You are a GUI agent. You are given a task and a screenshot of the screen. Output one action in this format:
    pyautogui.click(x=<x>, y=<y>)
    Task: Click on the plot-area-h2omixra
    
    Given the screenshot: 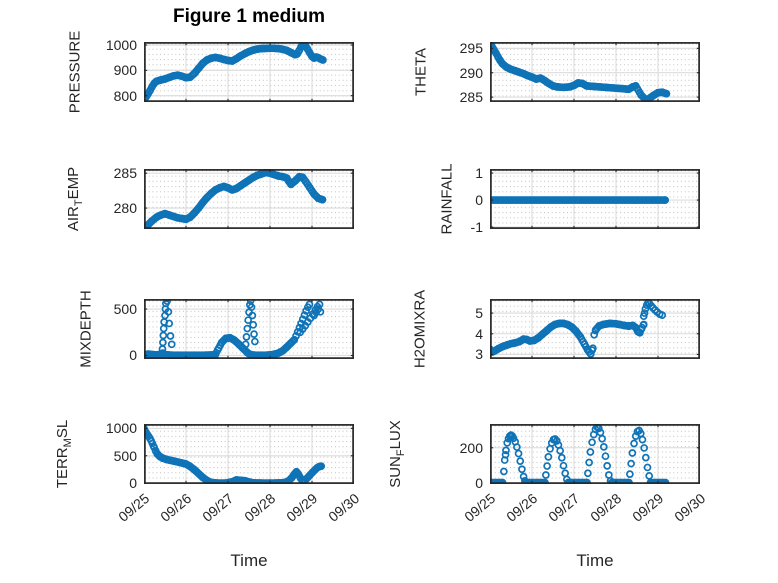 What is the action you would take?
    pyautogui.click(x=595, y=329)
    